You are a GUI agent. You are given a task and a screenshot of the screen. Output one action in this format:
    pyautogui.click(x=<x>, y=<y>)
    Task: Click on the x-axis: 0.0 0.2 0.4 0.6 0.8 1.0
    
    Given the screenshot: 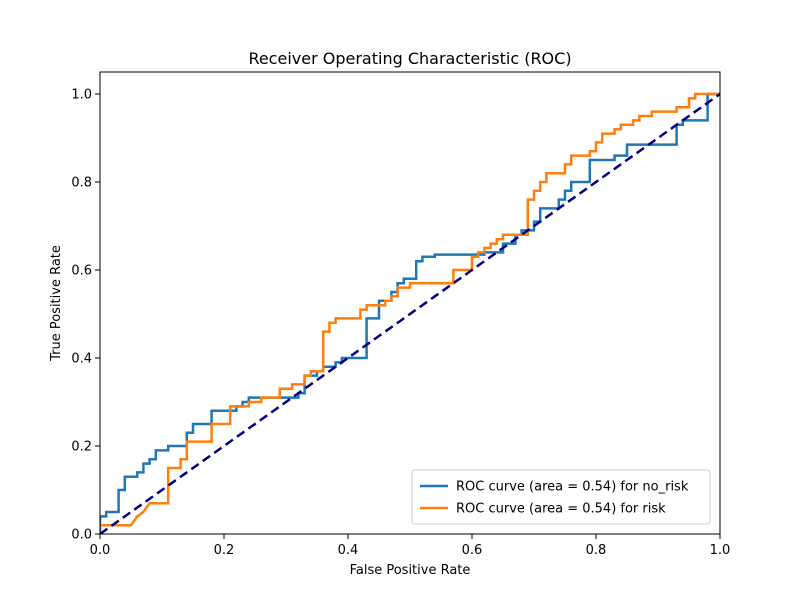 What is the action you would take?
    pyautogui.click(x=410, y=546)
    